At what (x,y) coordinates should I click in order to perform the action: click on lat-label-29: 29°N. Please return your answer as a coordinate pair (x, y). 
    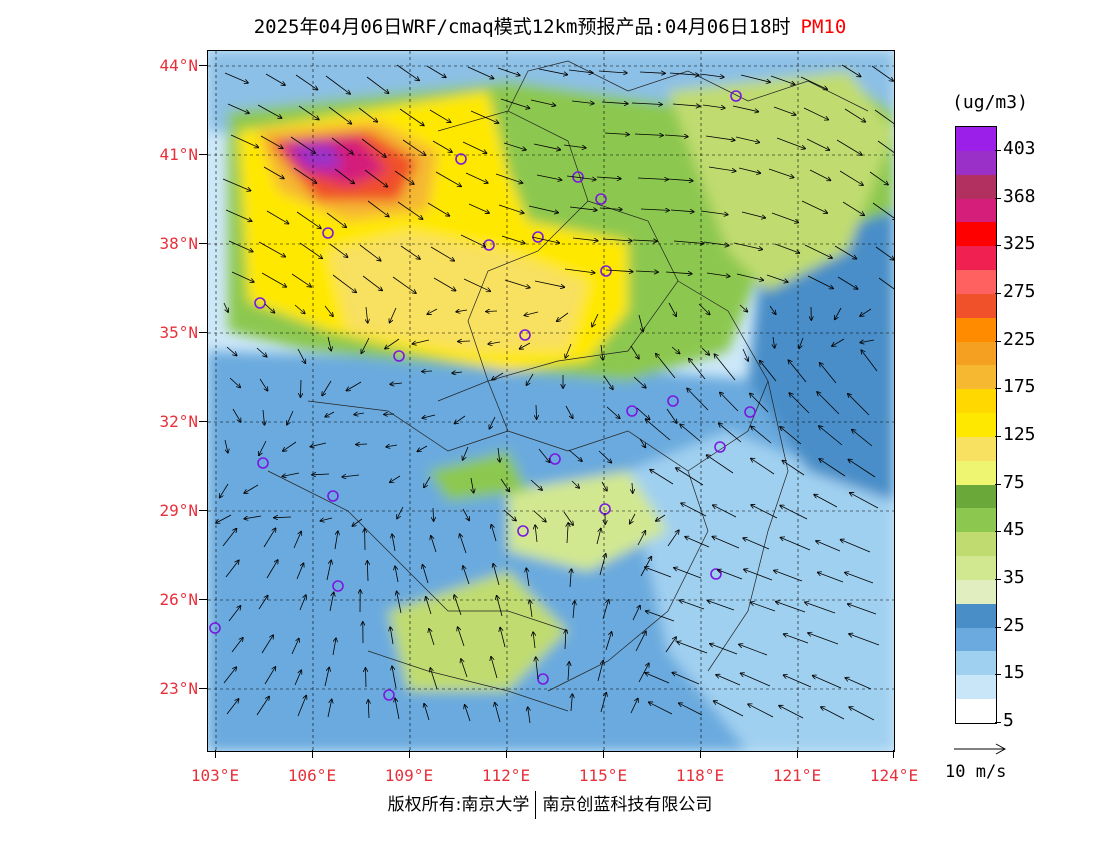
    Looking at the image, I should click on (178, 510).